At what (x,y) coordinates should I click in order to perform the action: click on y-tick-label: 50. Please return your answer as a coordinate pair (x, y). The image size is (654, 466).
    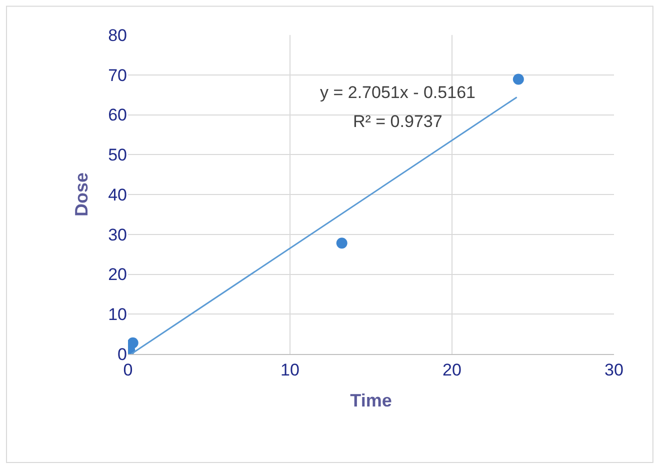
    Looking at the image, I should click on (117, 155).